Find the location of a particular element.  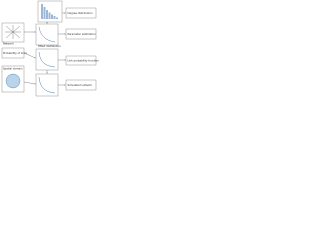

node-label: Degree distribution is located at coordinates (80, 13).